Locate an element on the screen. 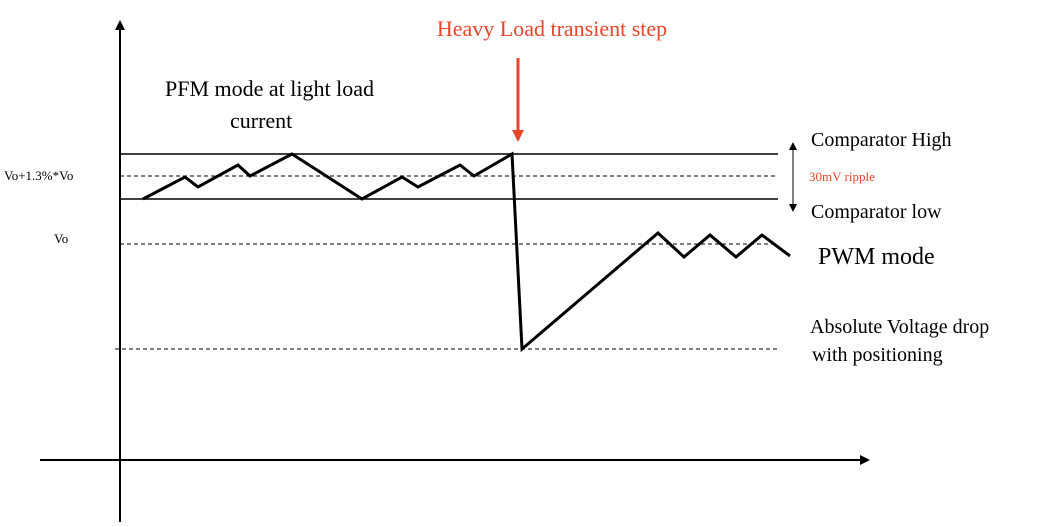 The image size is (1056, 527). comparator-high-label: Comparator High is located at coordinates (881, 140).